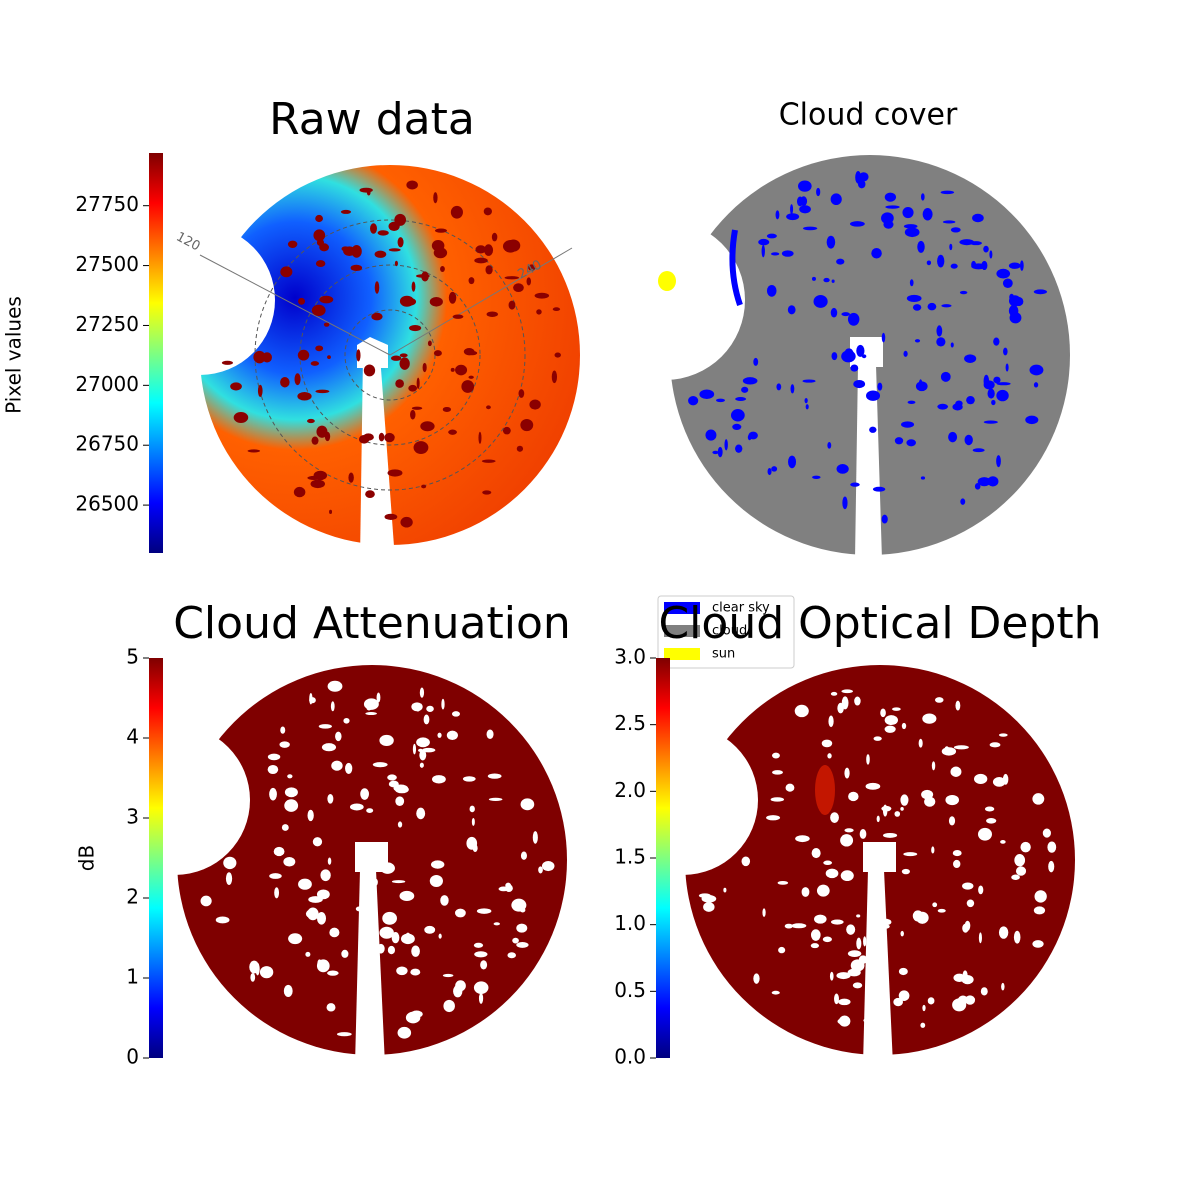 The width and height of the screenshot is (1200, 1200). I want to click on raw-image, so click(352, 362).